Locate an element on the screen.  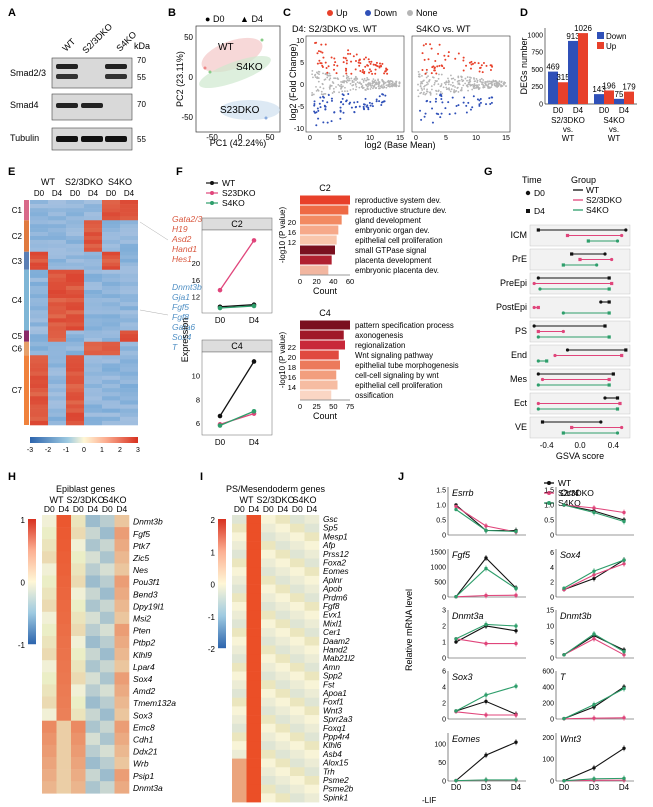
band is located at coordinates (67, 66).